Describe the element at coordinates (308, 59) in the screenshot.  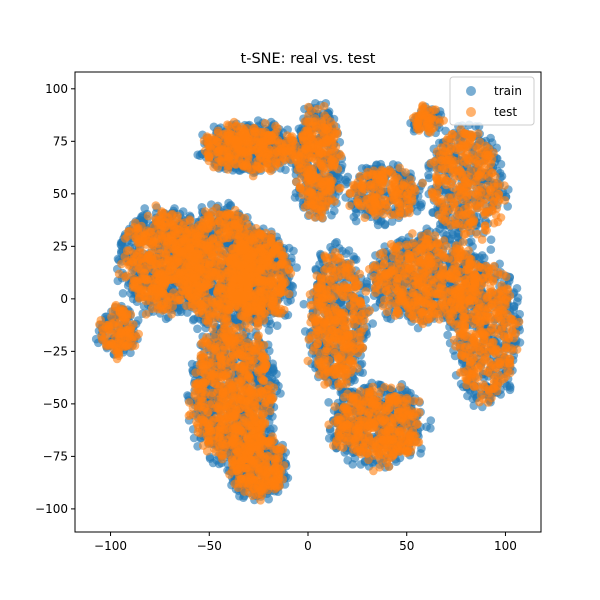
I see `chart-title: t-SNE: real vs. test` at that location.